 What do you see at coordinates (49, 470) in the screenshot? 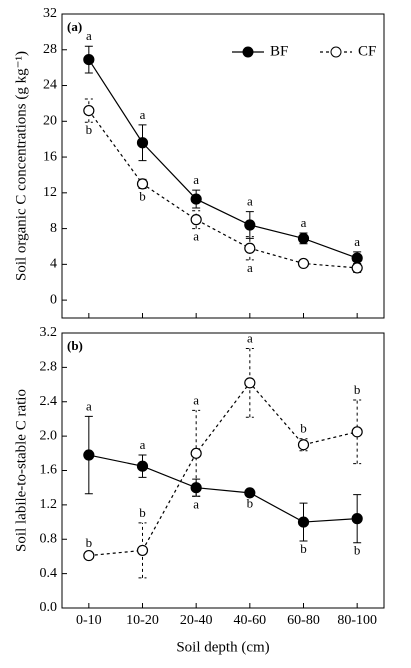
I see `y-tick-label: 1.6` at bounding box center [49, 470].